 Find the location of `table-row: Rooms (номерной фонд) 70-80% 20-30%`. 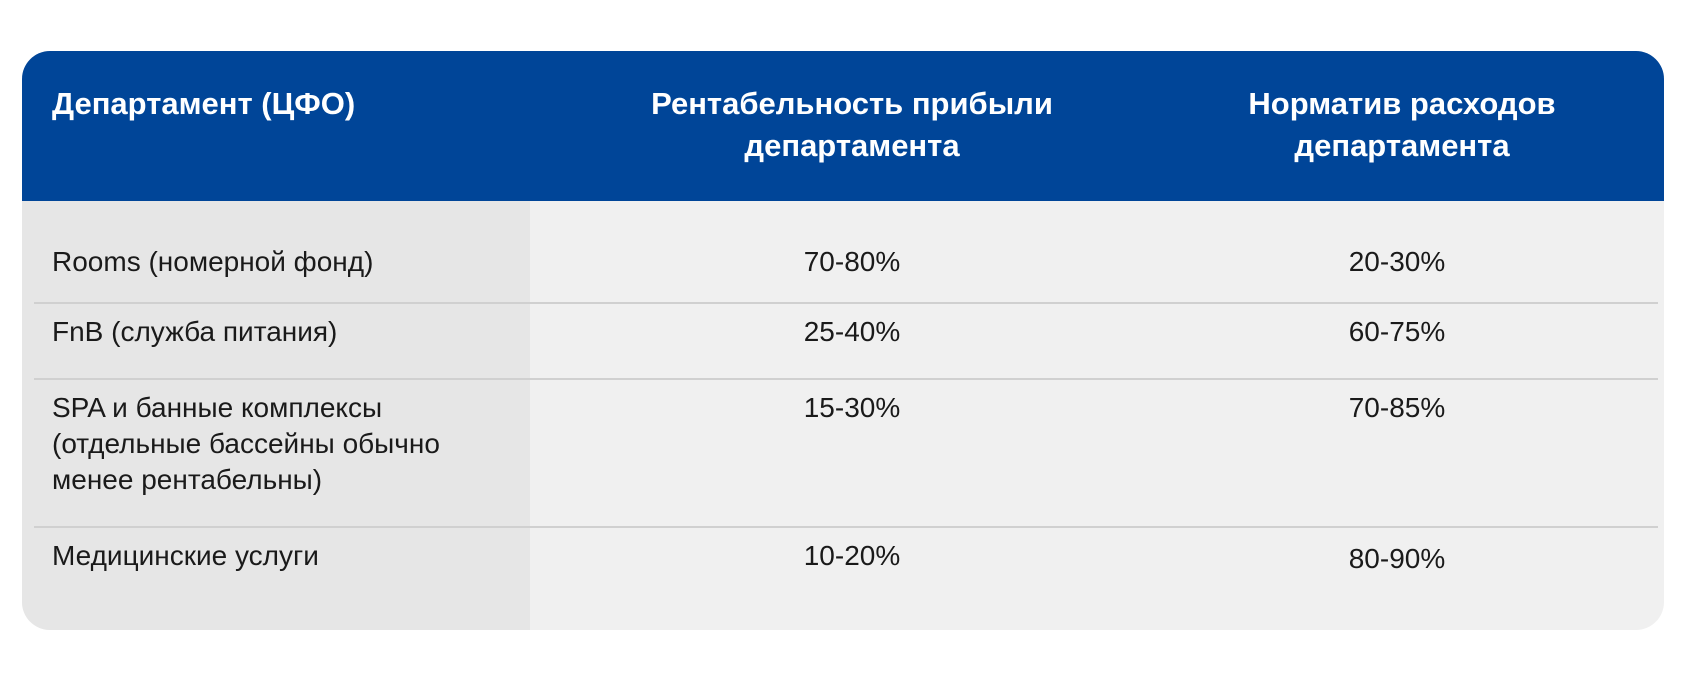

table-row: Rooms (номерной фонд) 70-80% 20-30% is located at coordinates (846, 267).